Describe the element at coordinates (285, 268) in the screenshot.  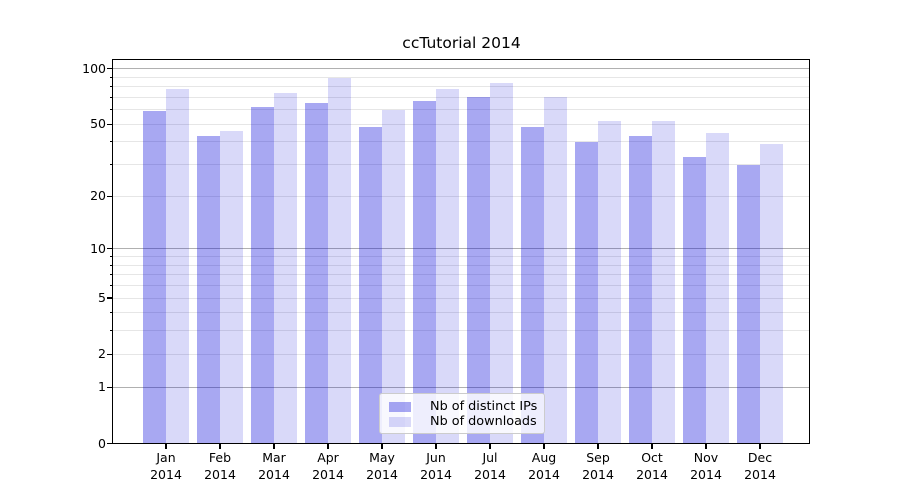
I see `bar-mar-downloads` at that location.